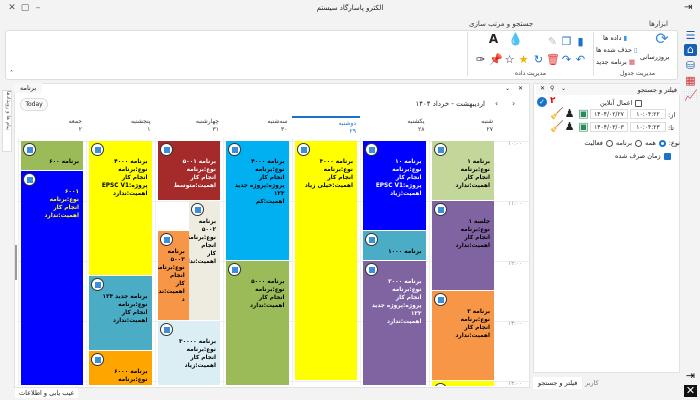 This screenshot has height=400, width=700. I want to click on table-group-label: مدیریت جدول, so click(637, 73).